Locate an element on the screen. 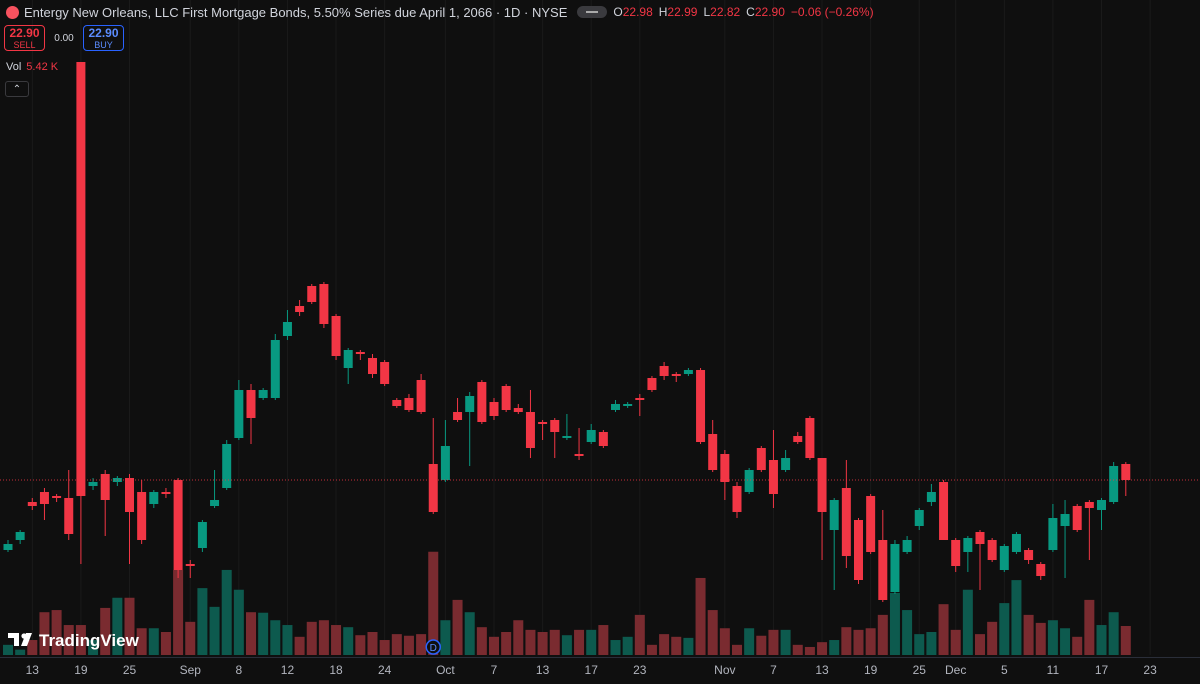 The image size is (1200, 684). ohlc-value: 22.90 is located at coordinates (769, 12).